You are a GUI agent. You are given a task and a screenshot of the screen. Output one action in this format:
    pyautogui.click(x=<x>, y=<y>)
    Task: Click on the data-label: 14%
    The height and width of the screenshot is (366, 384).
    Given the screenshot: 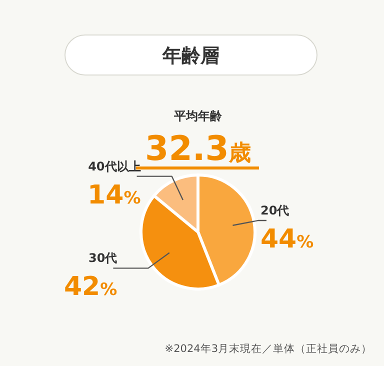 What is the action you would take?
    pyautogui.click(x=114, y=195)
    